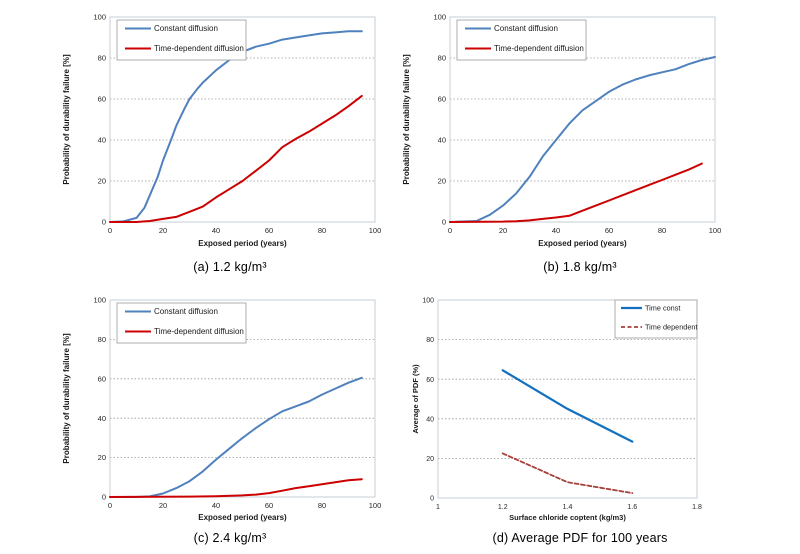 This screenshot has width=800, height=554. I want to click on chart-c-legend-box, so click(181, 323).